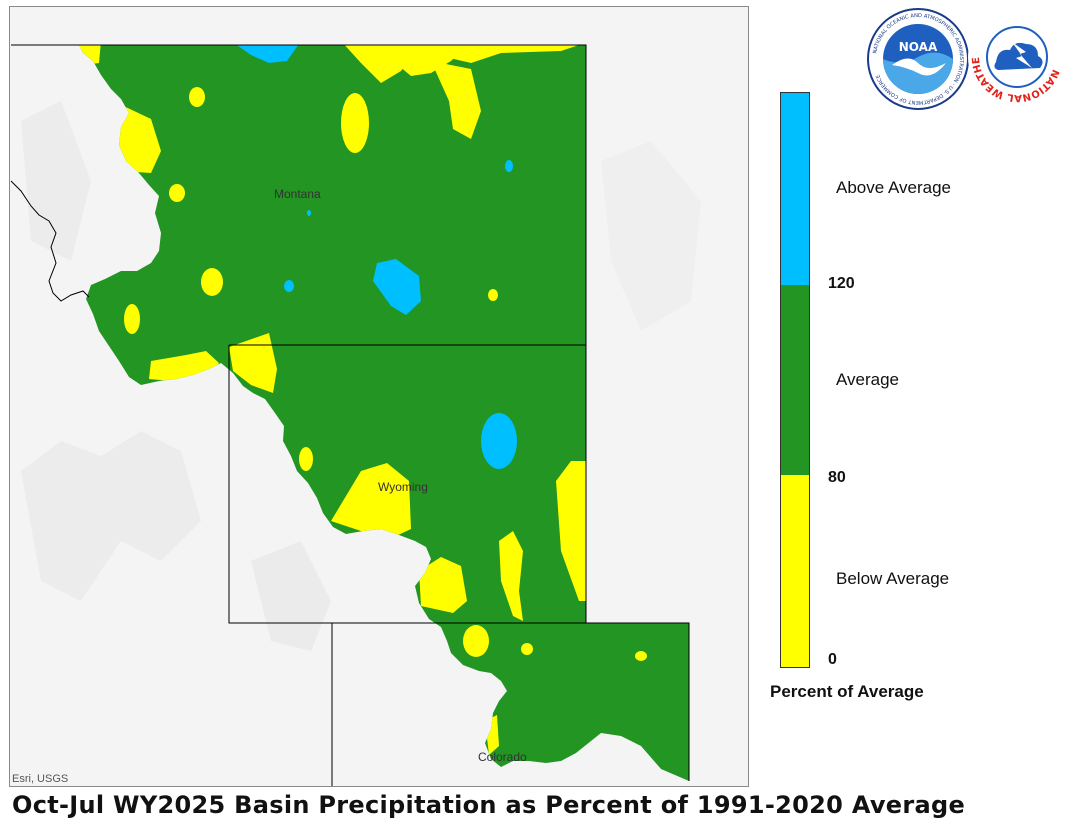 The image size is (1076, 834). What do you see at coordinates (374, 257) in the screenshot?
I see `above-average-areas` at bounding box center [374, 257].